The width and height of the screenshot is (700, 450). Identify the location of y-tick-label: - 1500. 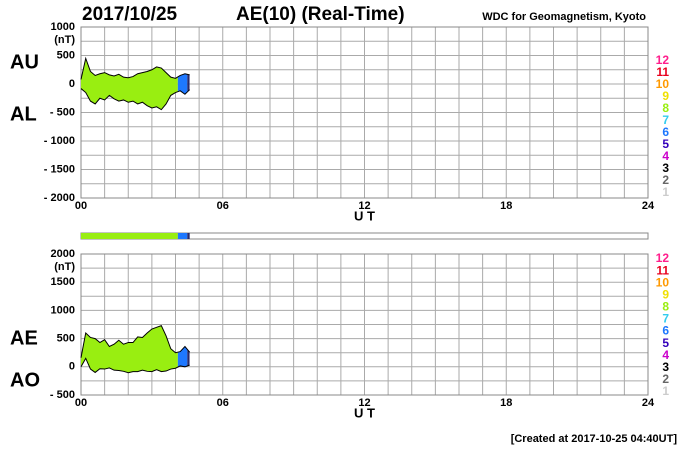
(59, 169).